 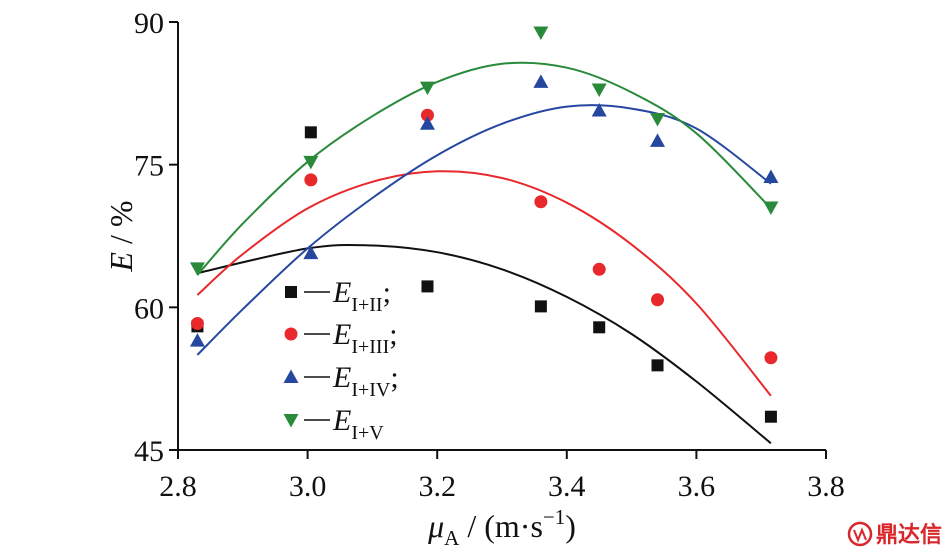 I want to click on legend: EI+II;EI+III;EI+IV;EI+V, so click(x=341, y=360).